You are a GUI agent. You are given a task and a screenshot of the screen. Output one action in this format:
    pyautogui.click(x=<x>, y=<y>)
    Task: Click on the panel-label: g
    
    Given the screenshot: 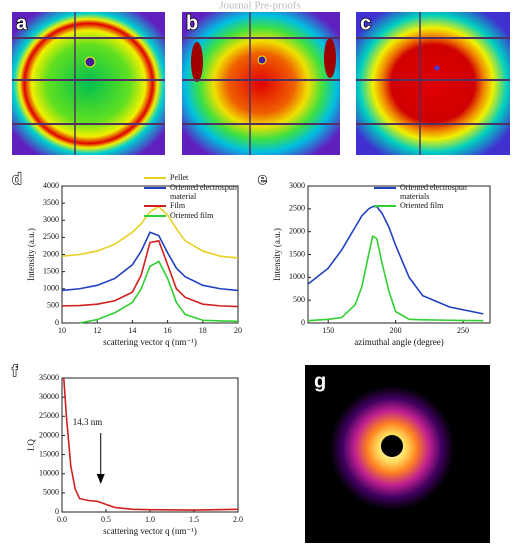 What is the action you would take?
    pyautogui.click(x=320, y=381)
    